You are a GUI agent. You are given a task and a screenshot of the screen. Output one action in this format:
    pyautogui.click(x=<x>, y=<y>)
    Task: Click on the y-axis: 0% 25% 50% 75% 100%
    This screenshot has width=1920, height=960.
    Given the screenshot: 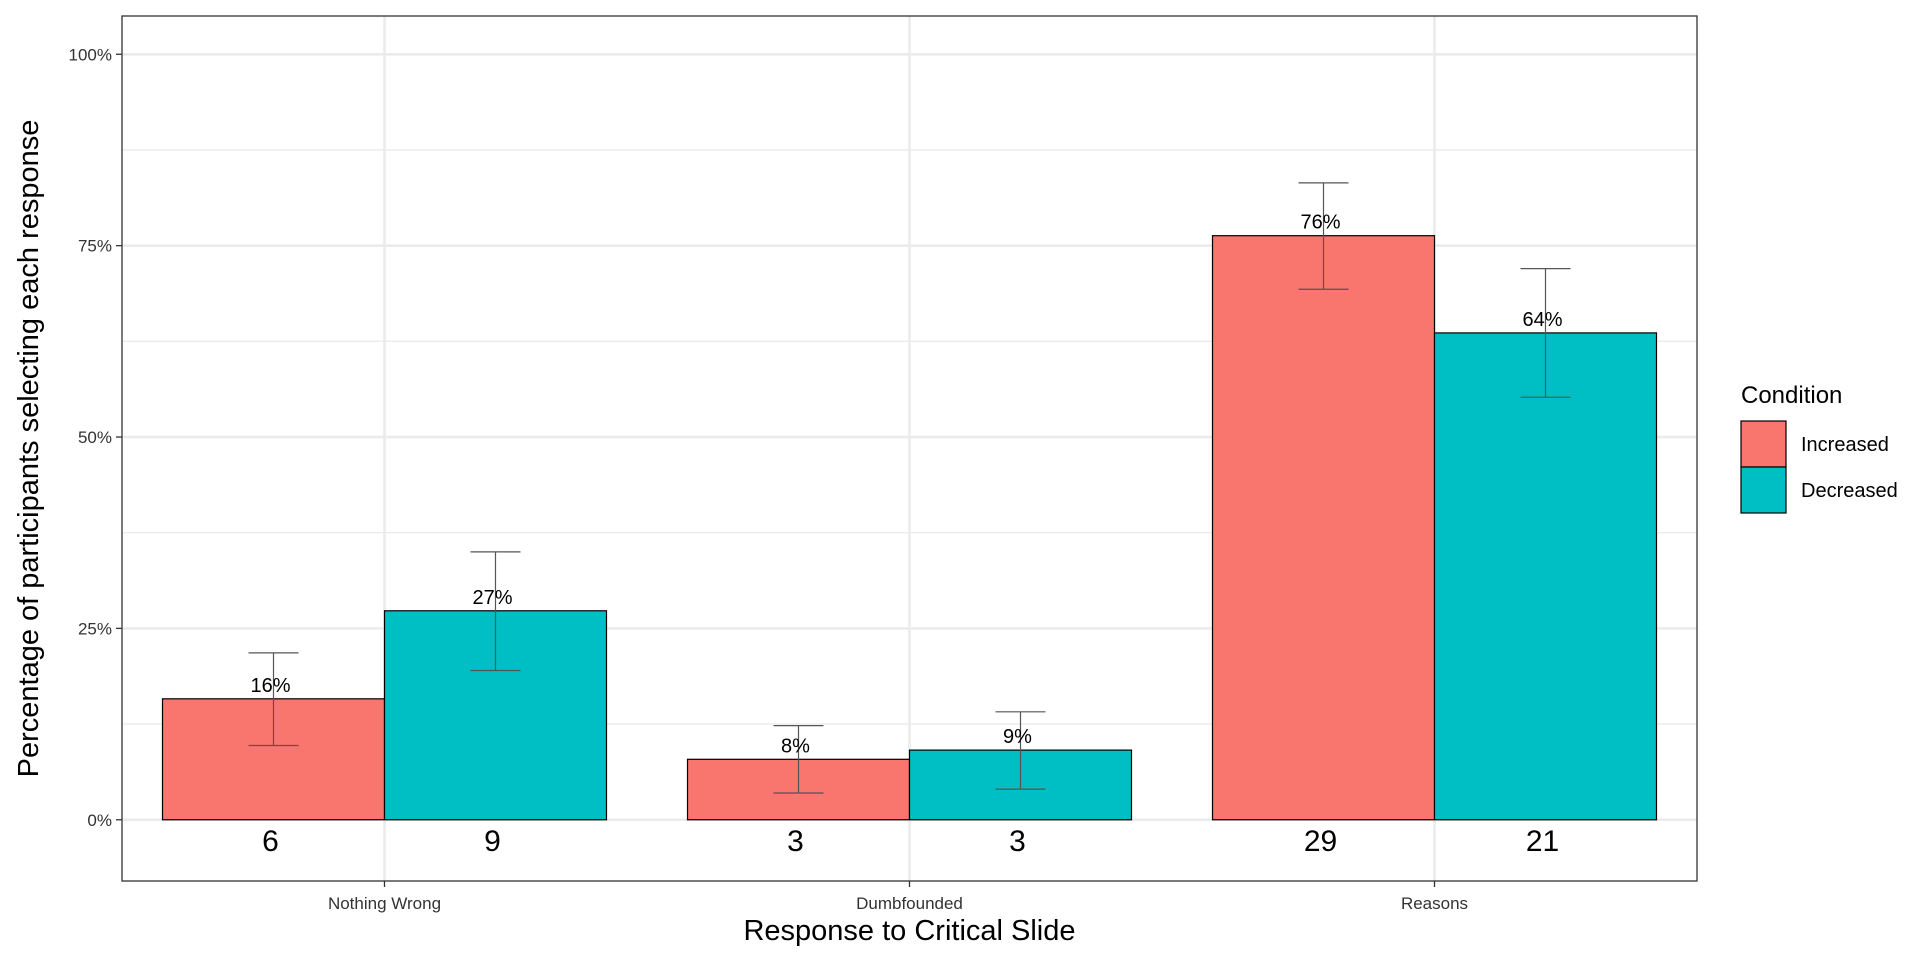 What is the action you would take?
    pyautogui.click(x=95, y=437)
    